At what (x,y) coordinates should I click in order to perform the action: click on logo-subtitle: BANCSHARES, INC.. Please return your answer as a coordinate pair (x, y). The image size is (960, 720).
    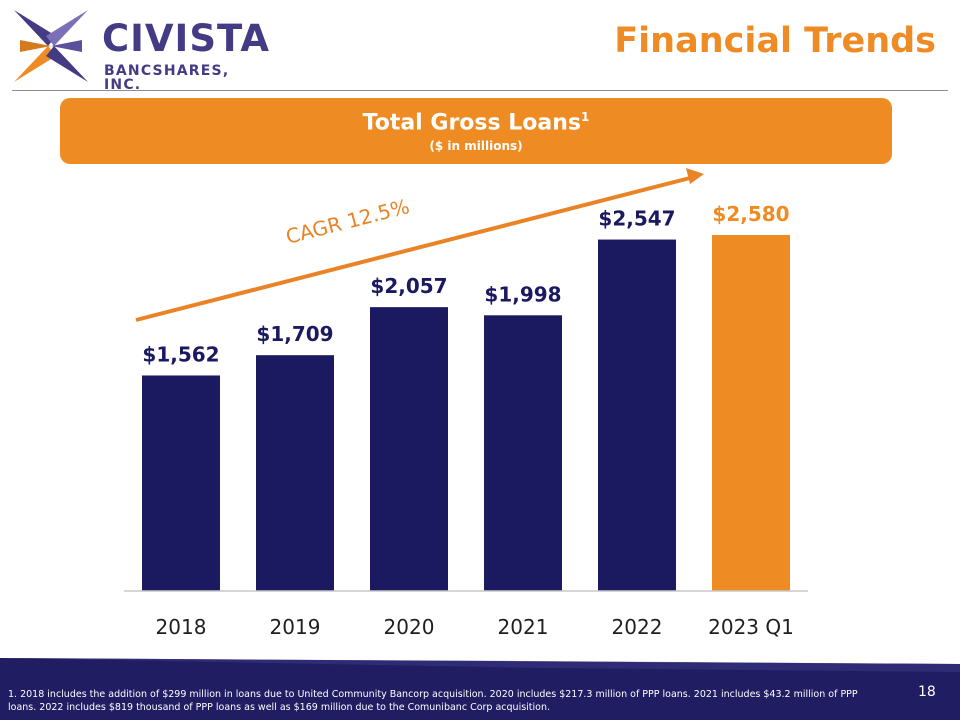
    Looking at the image, I should click on (167, 78).